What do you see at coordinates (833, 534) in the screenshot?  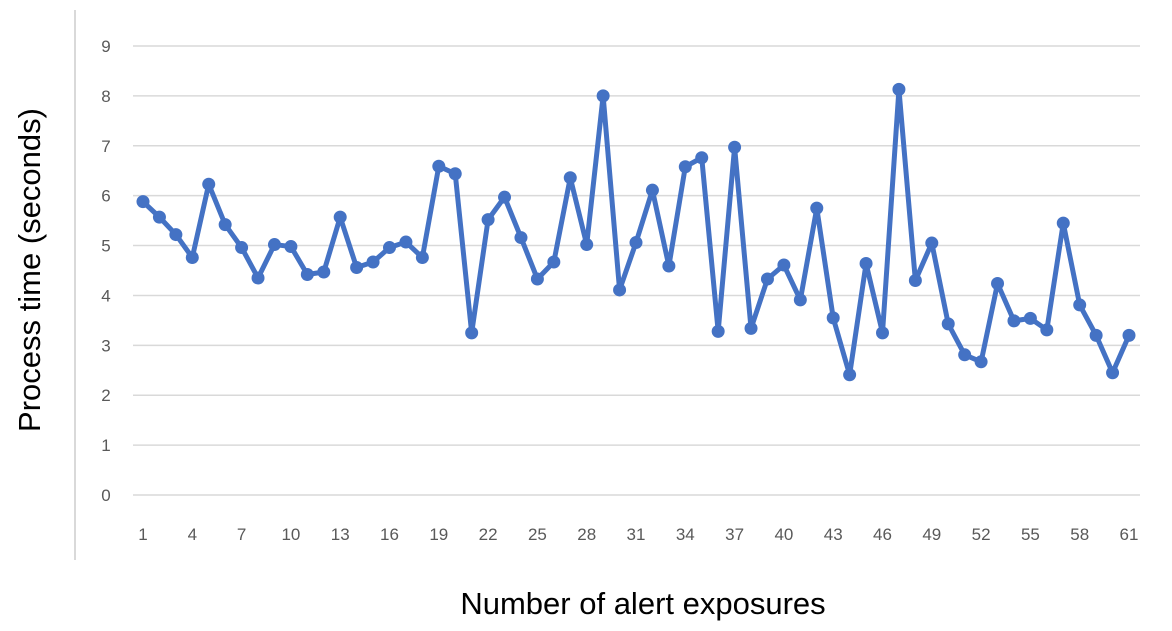 I see `x-tick-label: 43` at bounding box center [833, 534].